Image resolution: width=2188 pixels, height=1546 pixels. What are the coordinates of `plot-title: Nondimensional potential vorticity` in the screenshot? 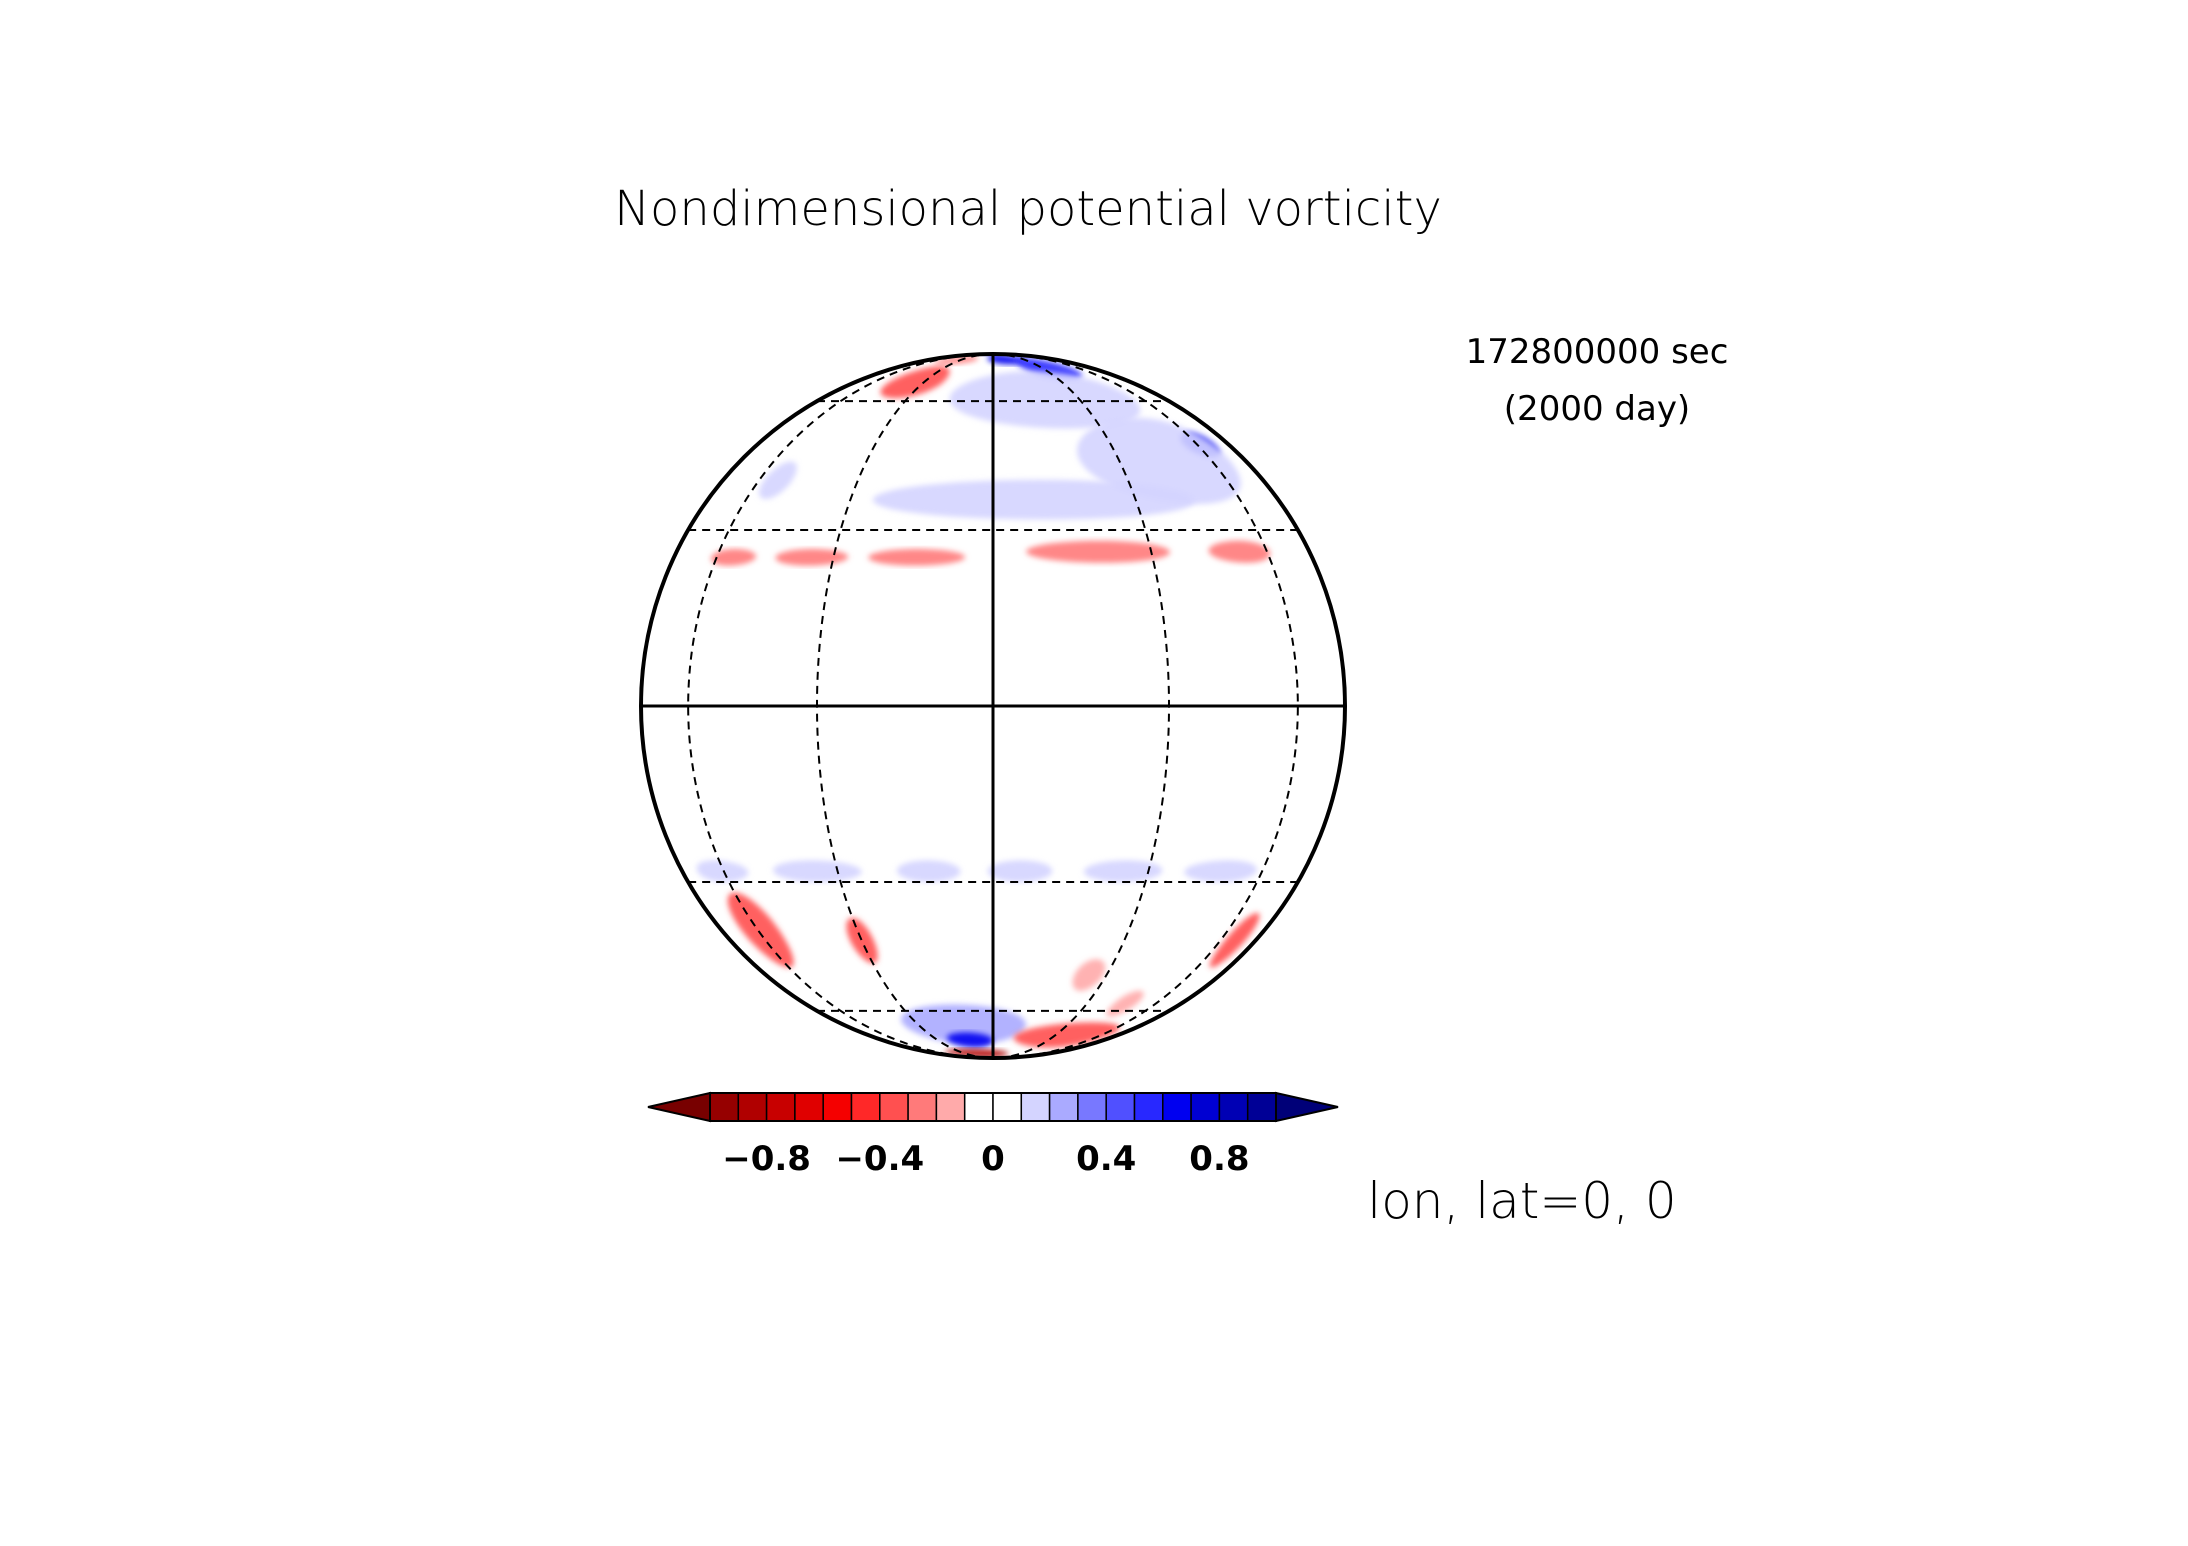 It's located at (1028, 209).